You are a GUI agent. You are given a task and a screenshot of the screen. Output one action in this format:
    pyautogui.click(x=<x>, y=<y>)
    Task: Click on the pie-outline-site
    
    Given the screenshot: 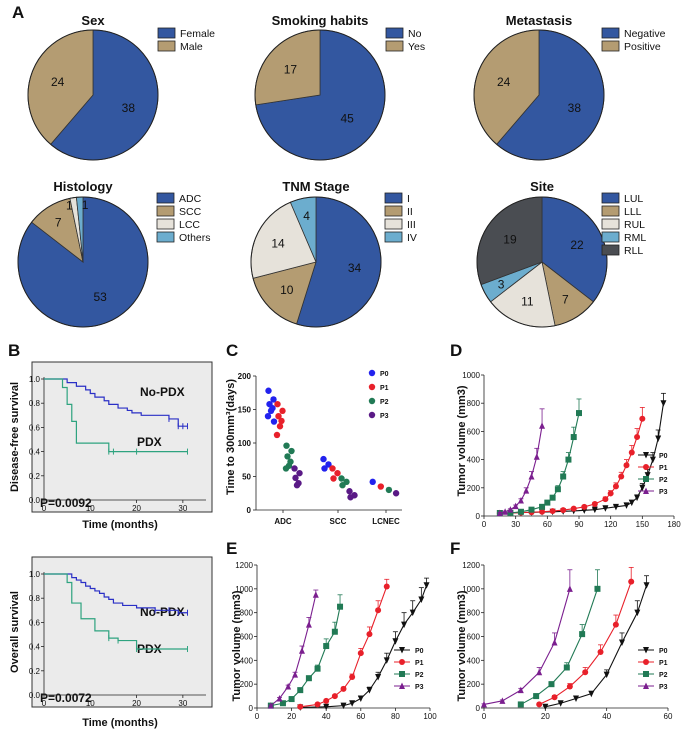 What is the action you would take?
    pyautogui.click(x=542, y=262)
    